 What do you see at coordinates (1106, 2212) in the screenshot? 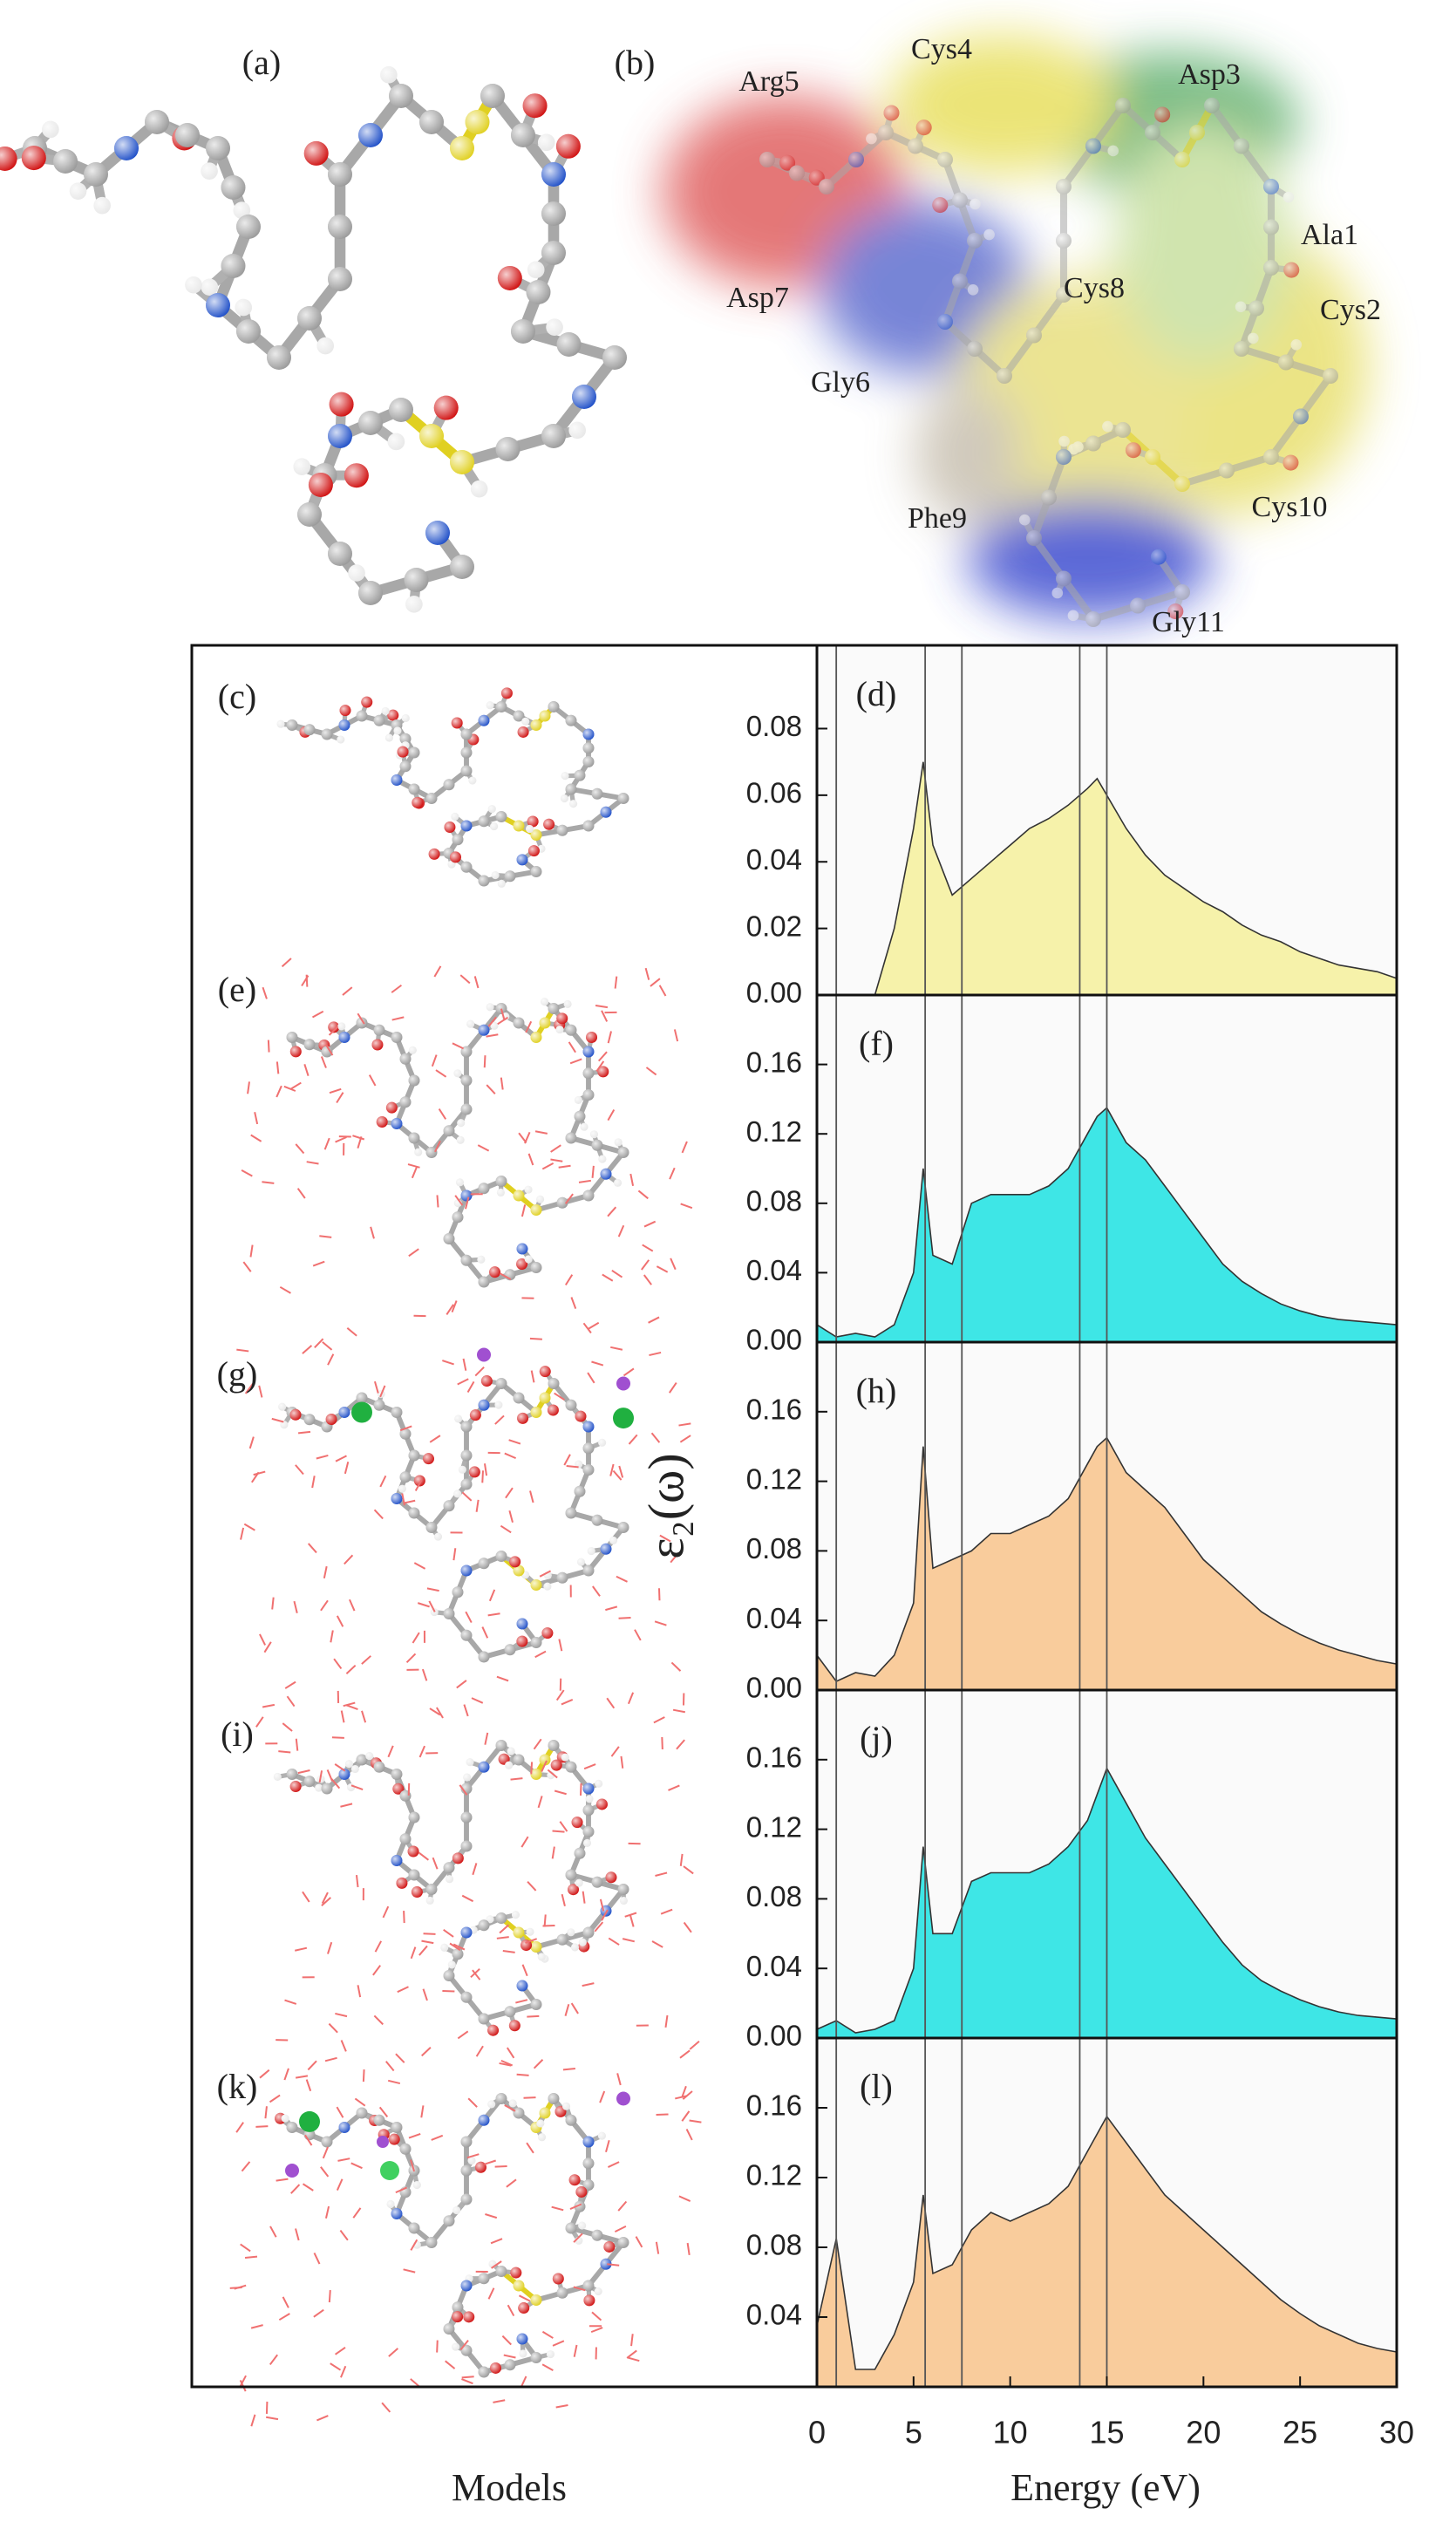
I see `plot-frame` at bounding box center [1106, 2212].